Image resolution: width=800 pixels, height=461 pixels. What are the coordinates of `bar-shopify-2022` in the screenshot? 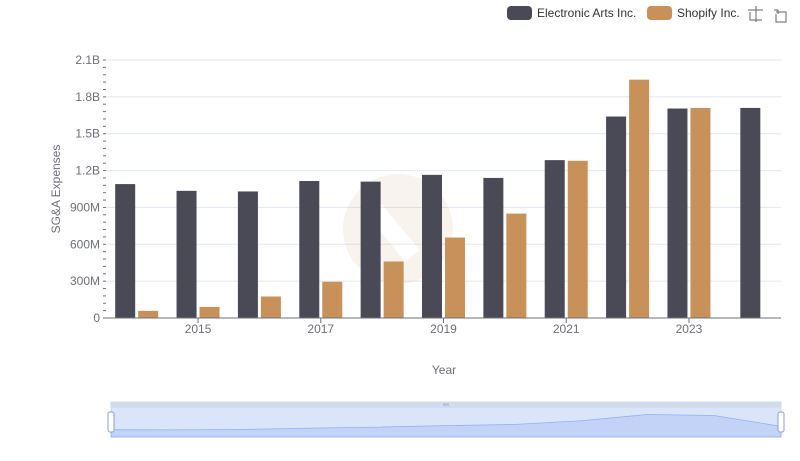 It's located at (639, 199).